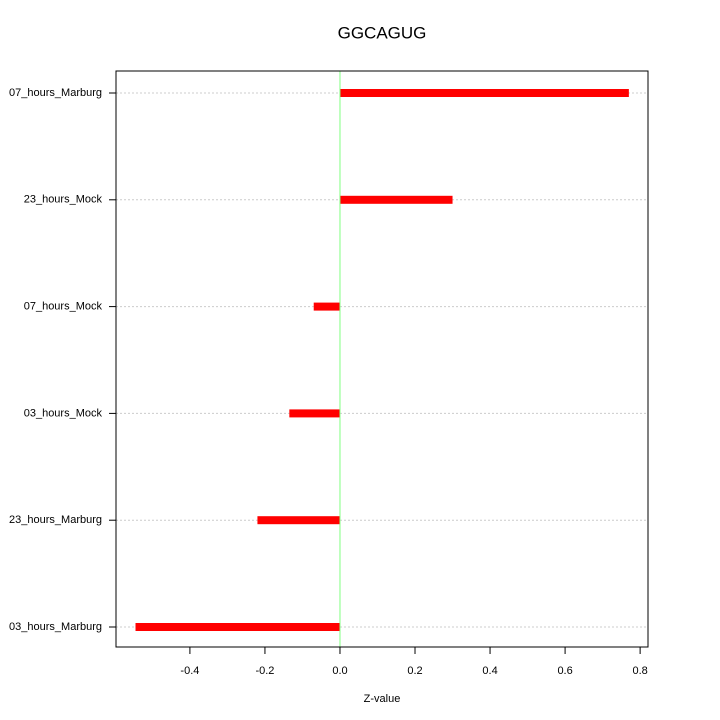 Image resolution: width=720 pixels, height=720 pixels. What do you see at coordinates (189, 671) in the screenshot?
I see `x-tick-label: -0.4` at bounding box center [189, 671].